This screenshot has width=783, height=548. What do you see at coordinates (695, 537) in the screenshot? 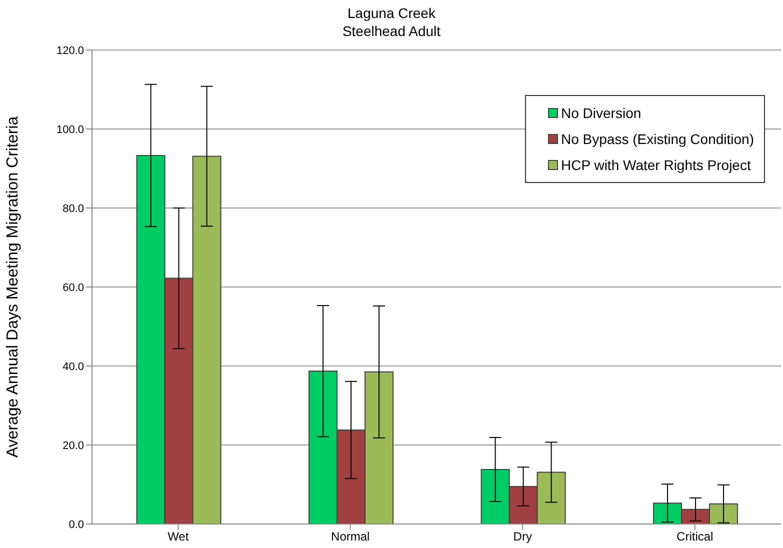
I see `x-tick-label: Critical` at bounding box center [695, 537].